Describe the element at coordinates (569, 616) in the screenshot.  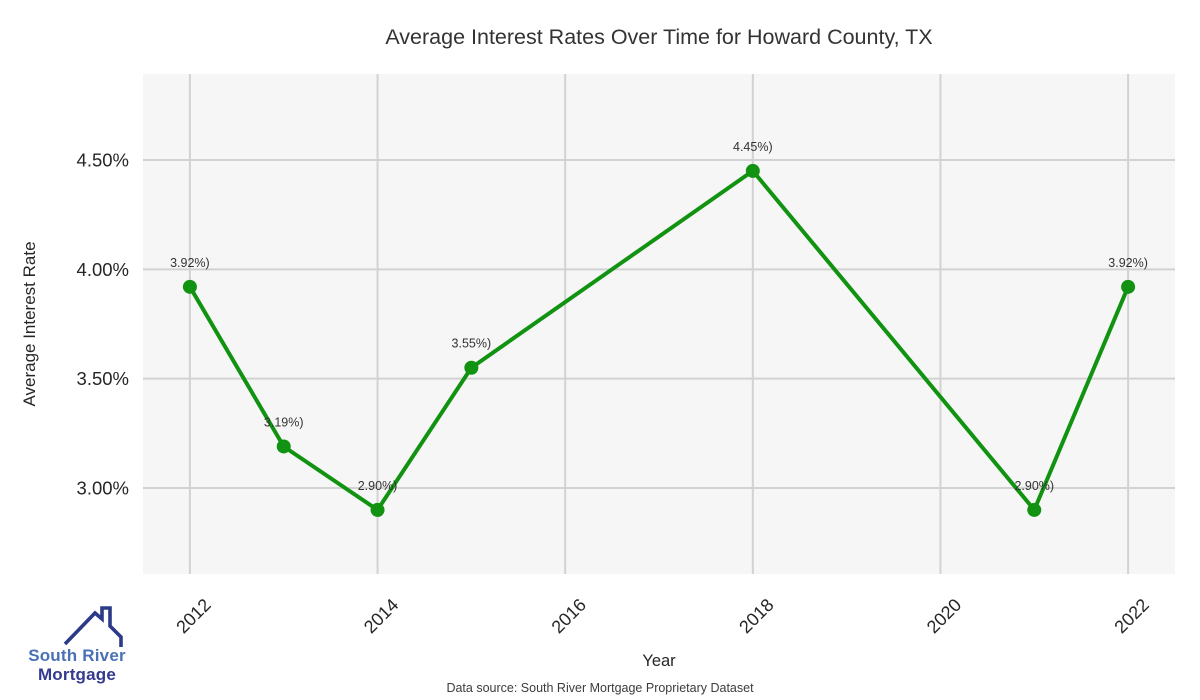
I see `x-tick-label: 2016` at that location.